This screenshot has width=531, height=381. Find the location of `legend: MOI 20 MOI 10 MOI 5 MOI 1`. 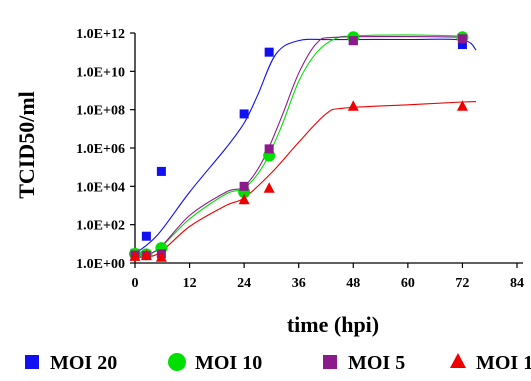

legend: MOI 20 MOI 10 MOI 5 MOI 1 is located at coordinates (278, 363).